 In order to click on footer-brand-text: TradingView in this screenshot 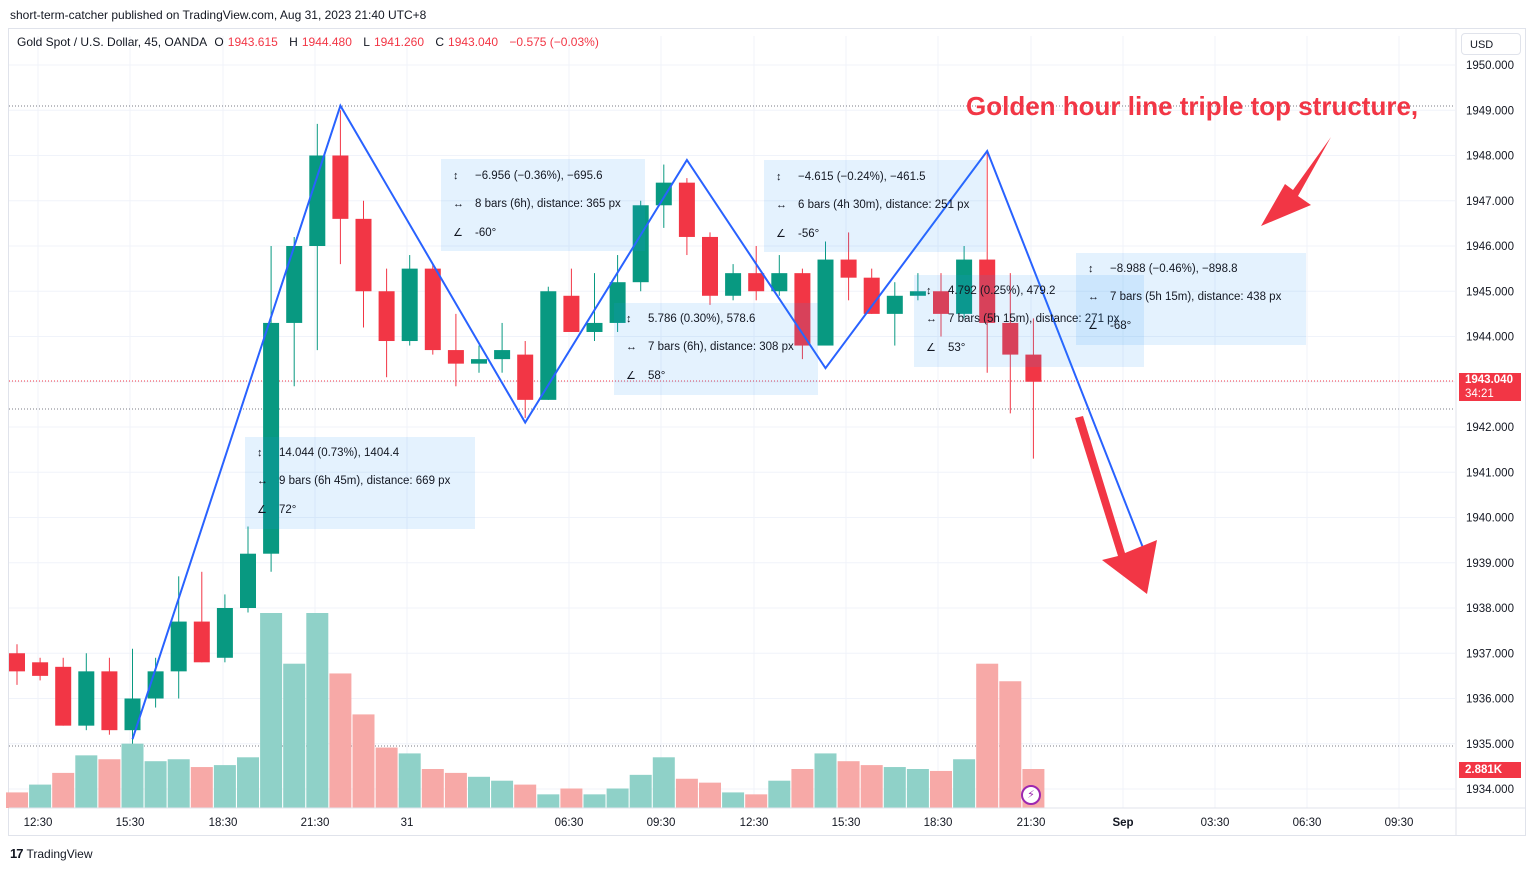, I will do `click(59, 853)`.